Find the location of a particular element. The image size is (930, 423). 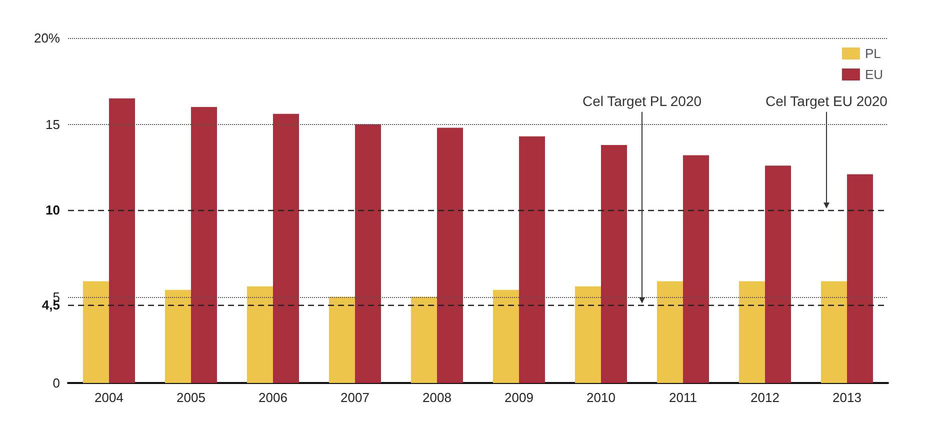

x-tick-label: 2010 is located at coordinates (601, 397).